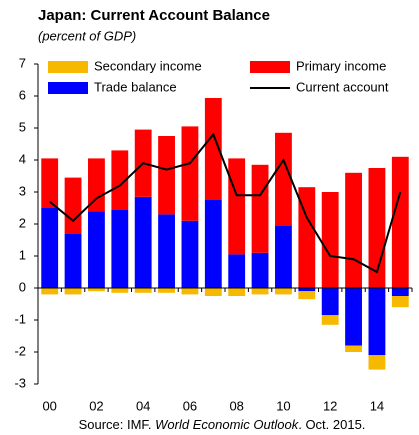  I want to click on source-text: Source: IMF., so click(117, 424).